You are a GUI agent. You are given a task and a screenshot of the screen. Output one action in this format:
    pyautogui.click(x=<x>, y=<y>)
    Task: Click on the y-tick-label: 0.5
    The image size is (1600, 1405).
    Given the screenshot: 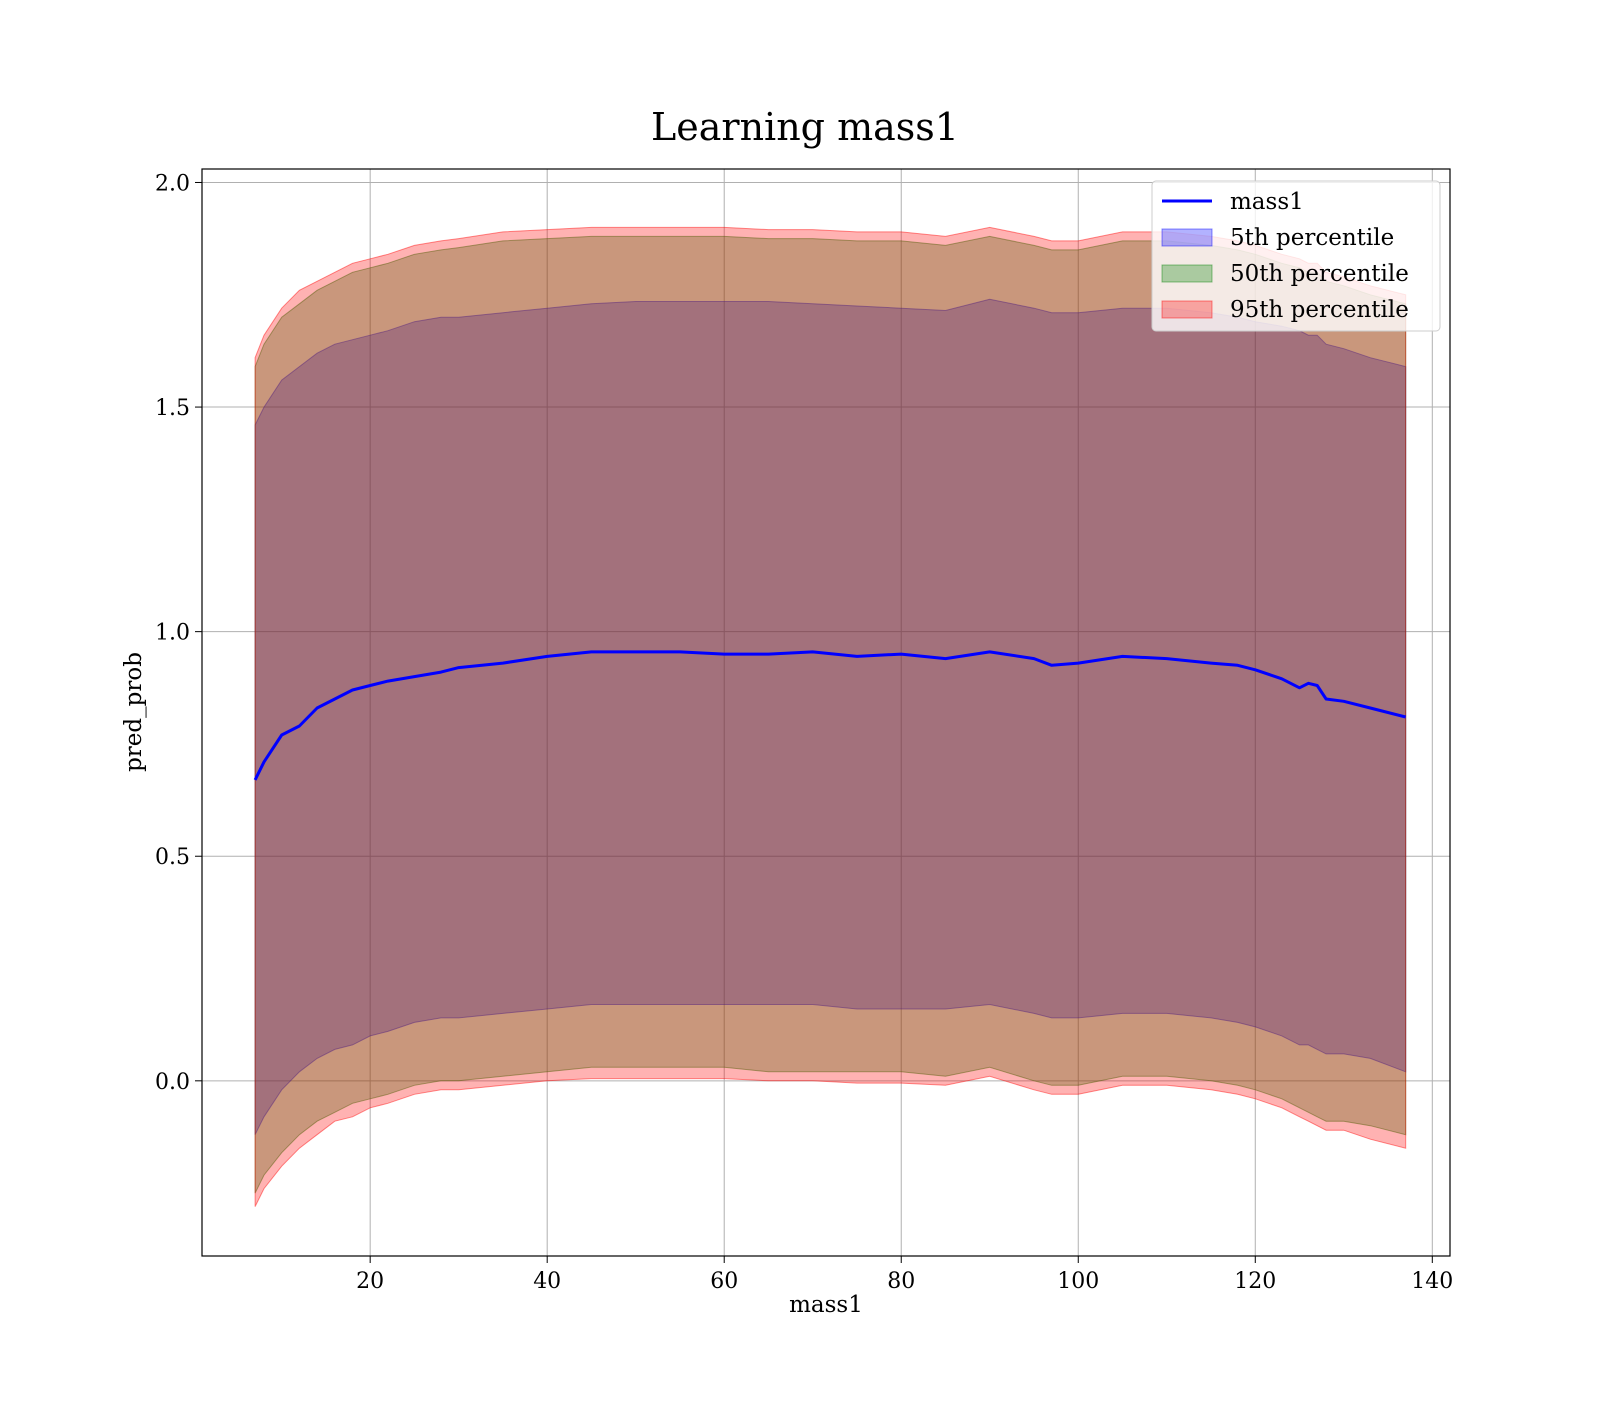 What is the action you would take?
    pyautogui.click(x=172, y=857)
    